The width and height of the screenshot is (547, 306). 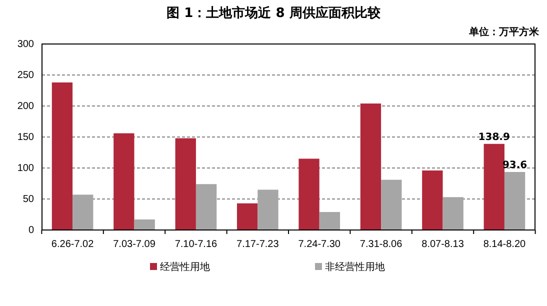 I want to click on x-tick-label: 7.24-7.30, so click(x=319, y=244).